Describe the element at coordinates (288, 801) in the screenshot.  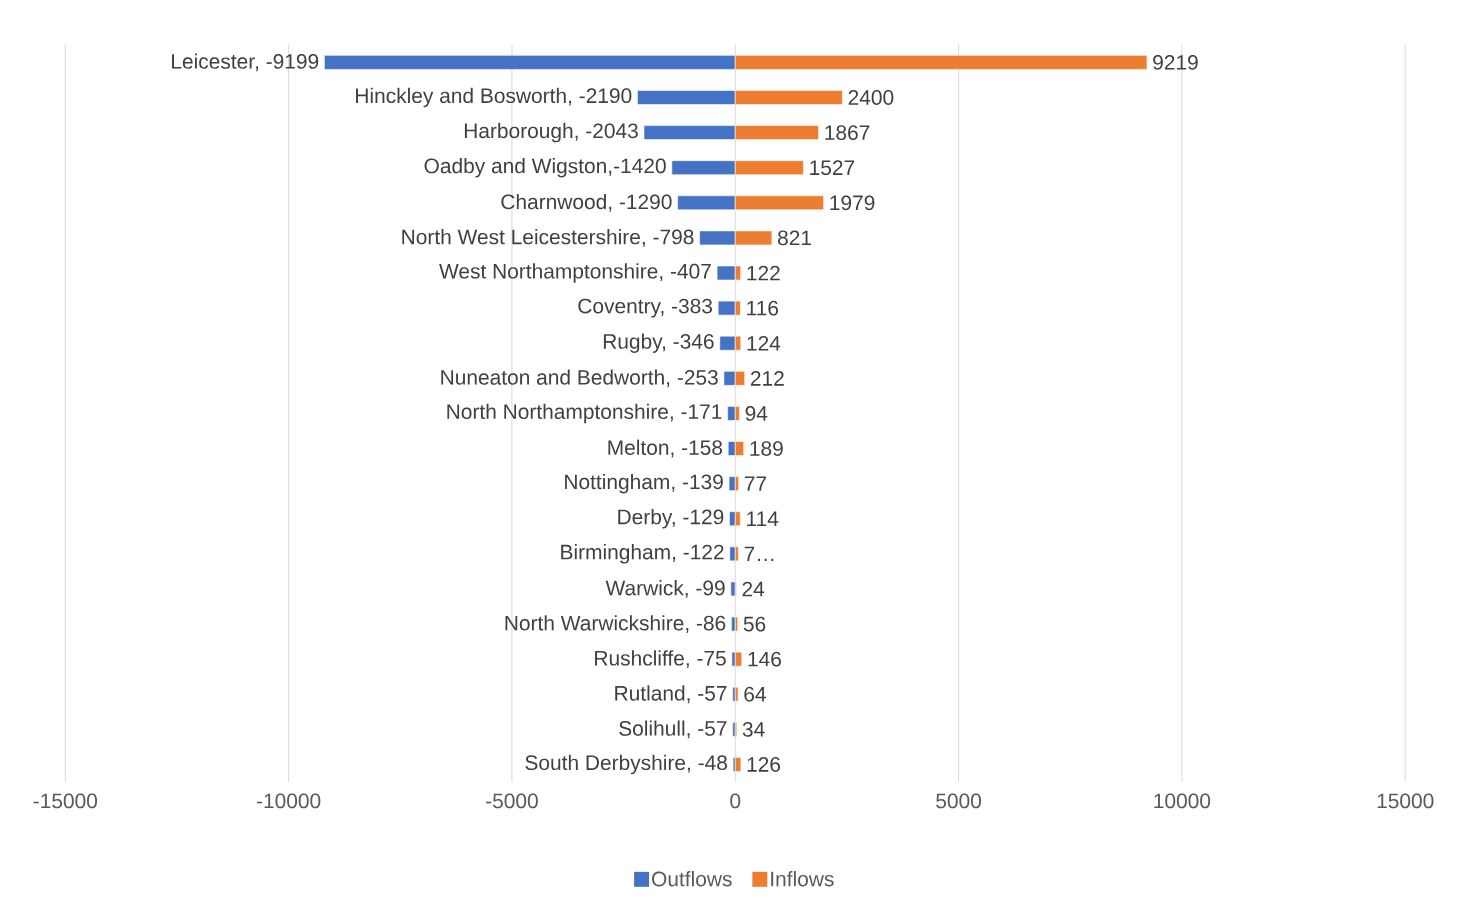
I see `x-tick-label: -10000` at that location.